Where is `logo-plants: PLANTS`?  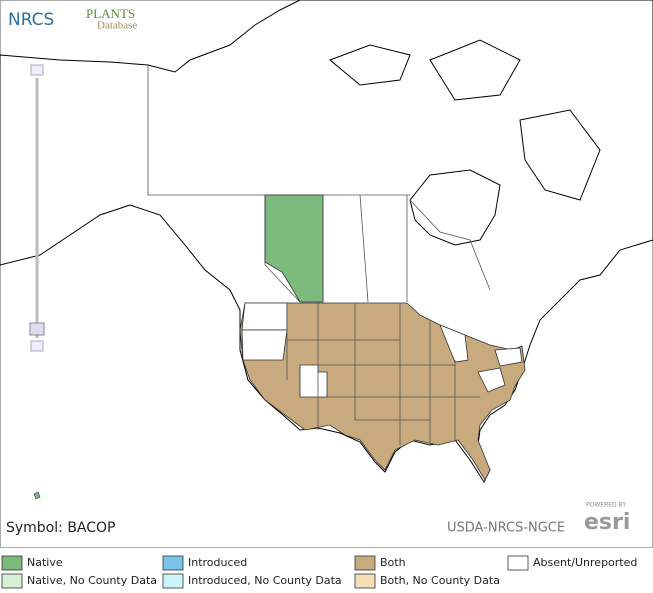 logo-plants: PLANTS is located at coordinates (110, 13).